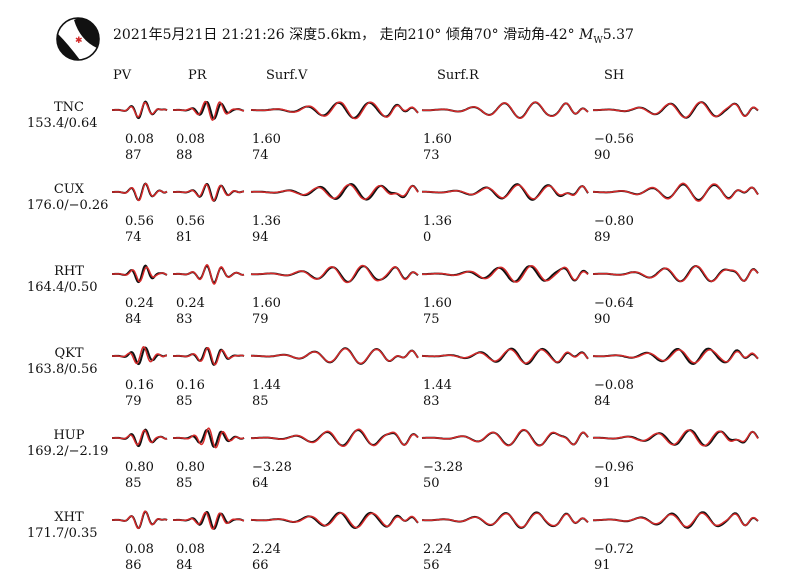  I want to click on time-shift-value: −0.64, so click(614, 303).